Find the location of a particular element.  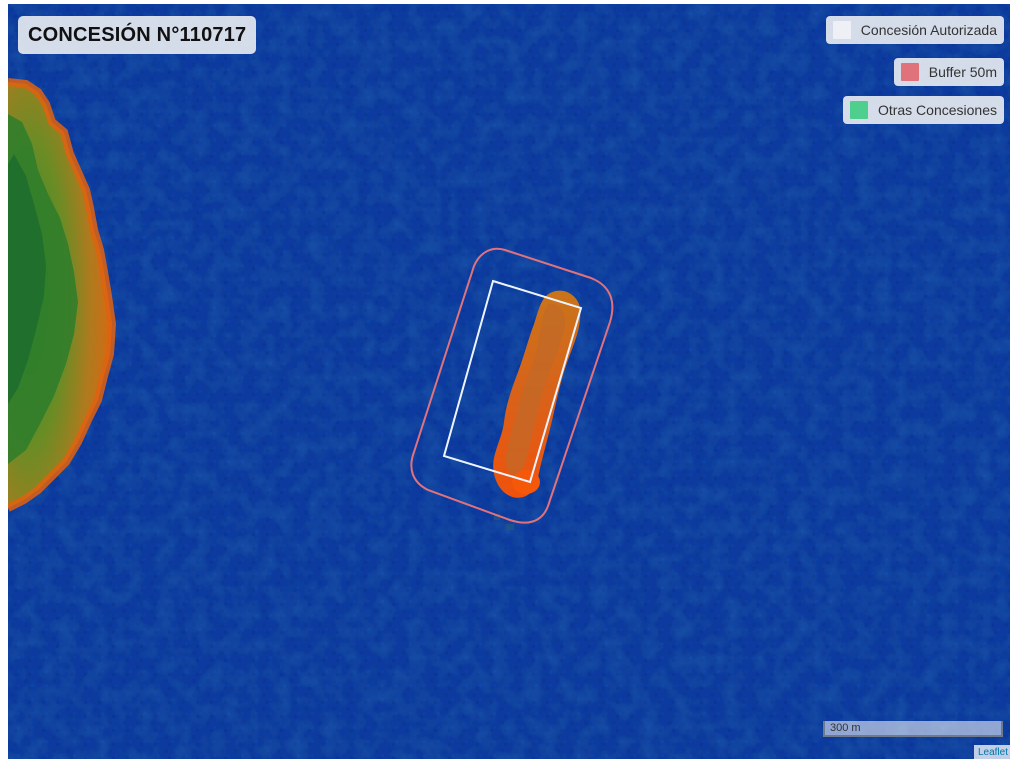

legend-label-buffer: Buffer 50m is located at coordinates (962, 72).